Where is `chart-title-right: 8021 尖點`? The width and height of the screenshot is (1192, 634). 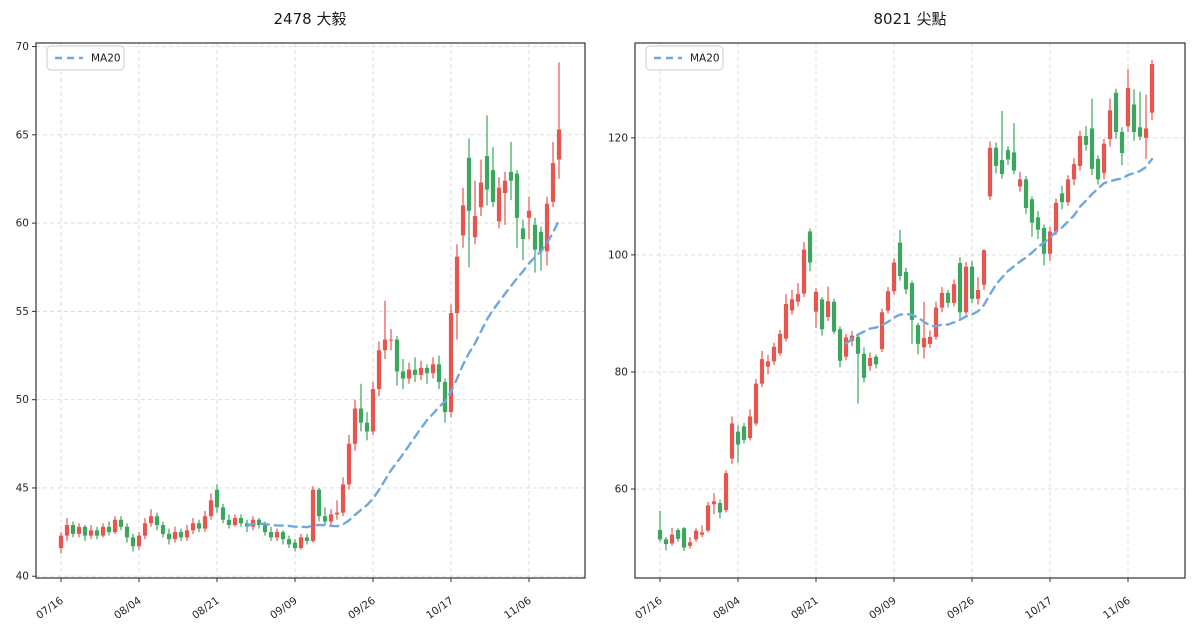 chart-title-right: 8021 尖點 is located at coordinates (910, 19).